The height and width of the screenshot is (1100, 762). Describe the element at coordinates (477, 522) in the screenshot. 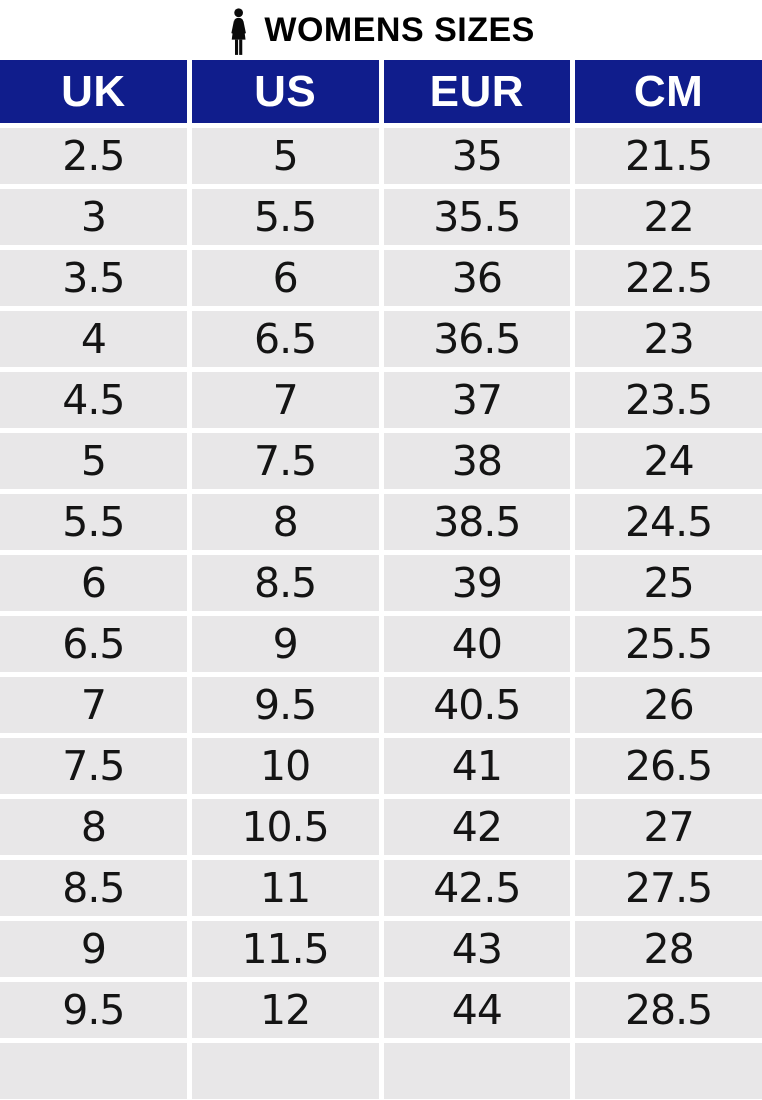

I see `table-cell: 38.5` at that location.